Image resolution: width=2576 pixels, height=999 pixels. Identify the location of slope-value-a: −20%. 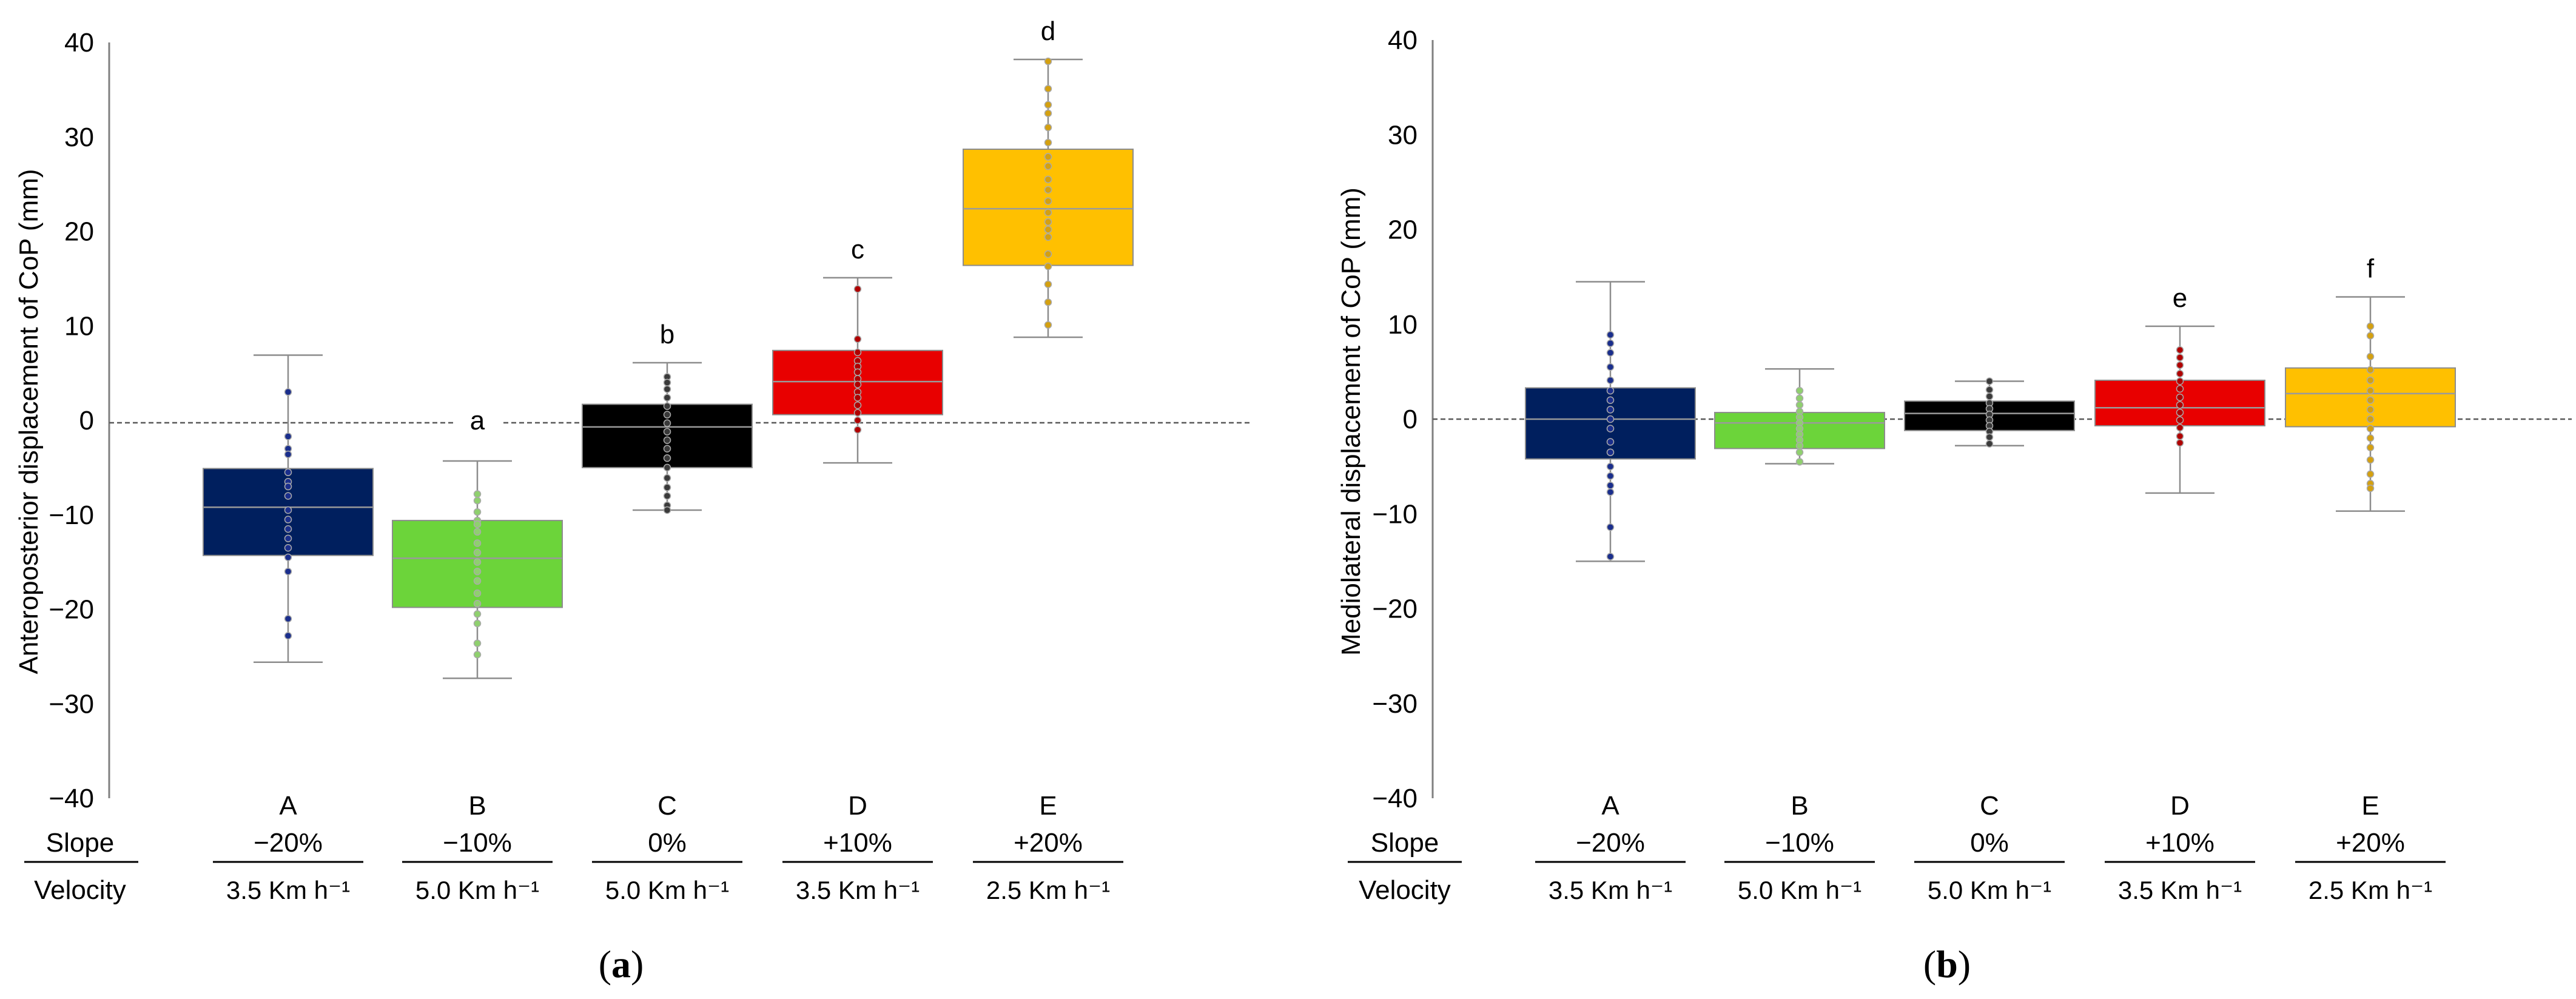
(288, 843).